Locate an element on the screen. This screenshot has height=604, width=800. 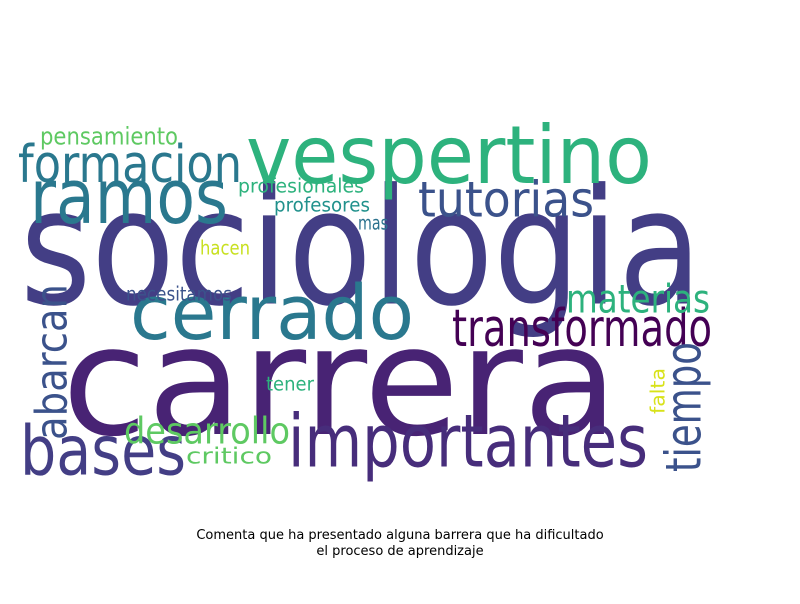
word-importantes: importantes is located at coordinates (468, 442).